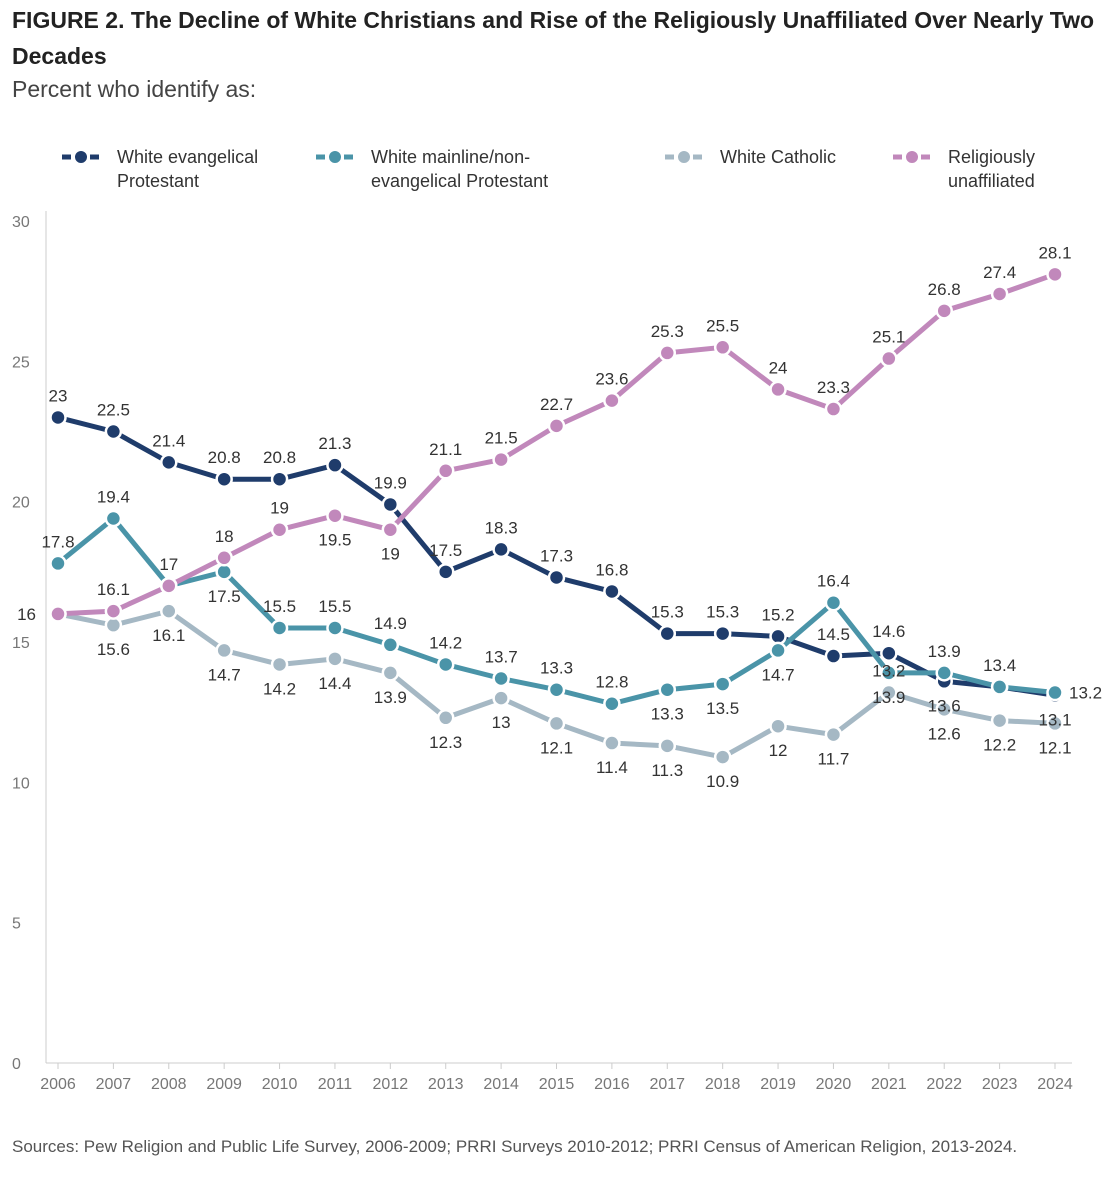 Image resolution: width=1115 pixels, height=1200 pixels. I want to click on data-label: 25.3, so click(667, 331).